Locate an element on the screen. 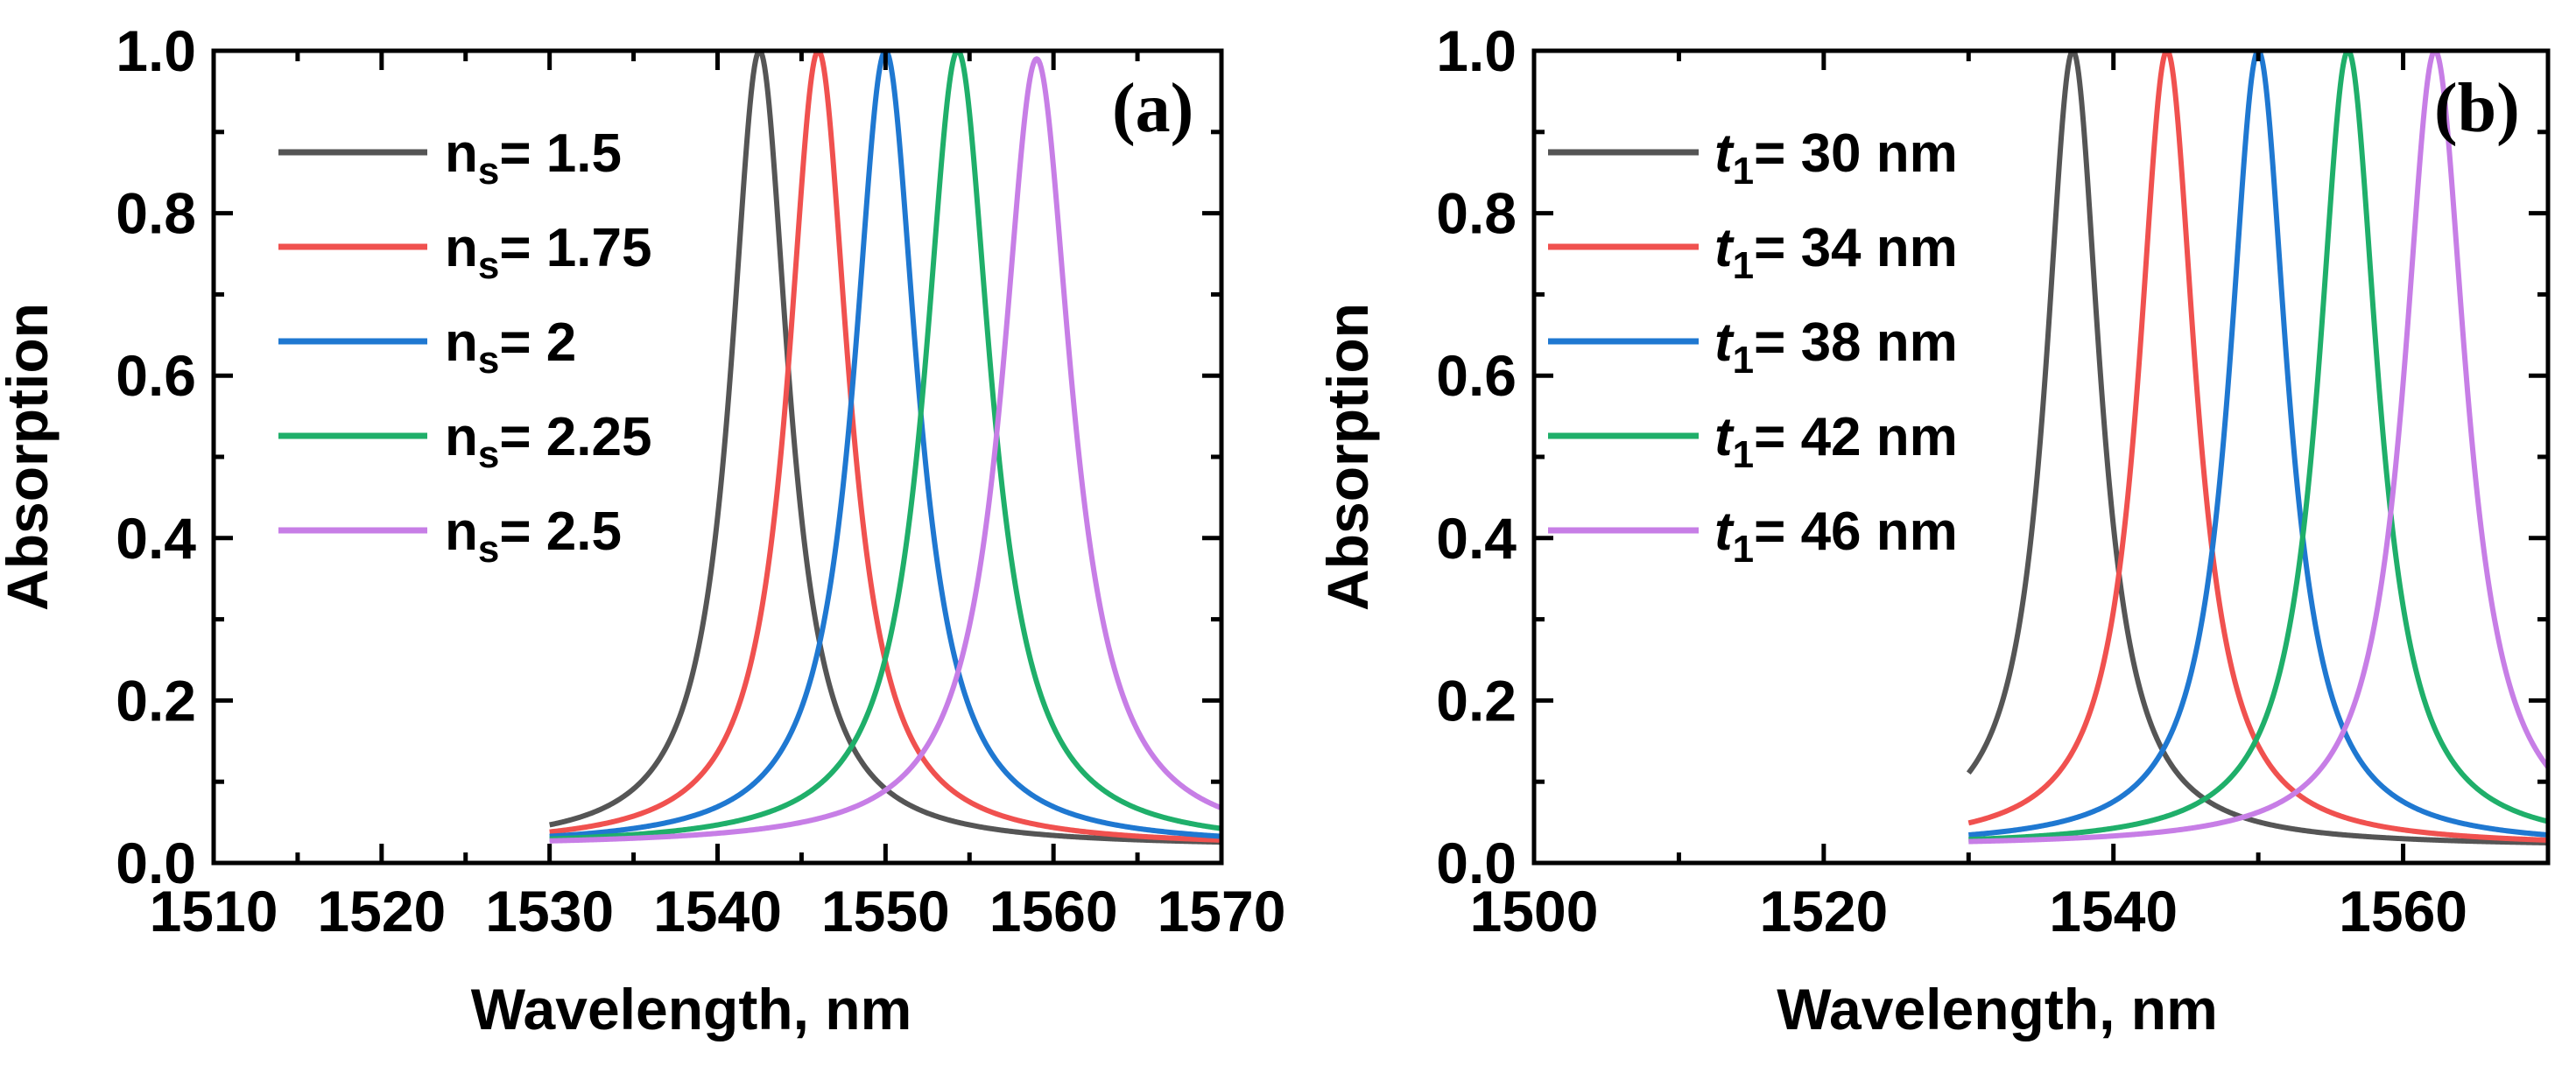  legend-entry-3: ns= 2.25 is located at coordinates (548, 442).